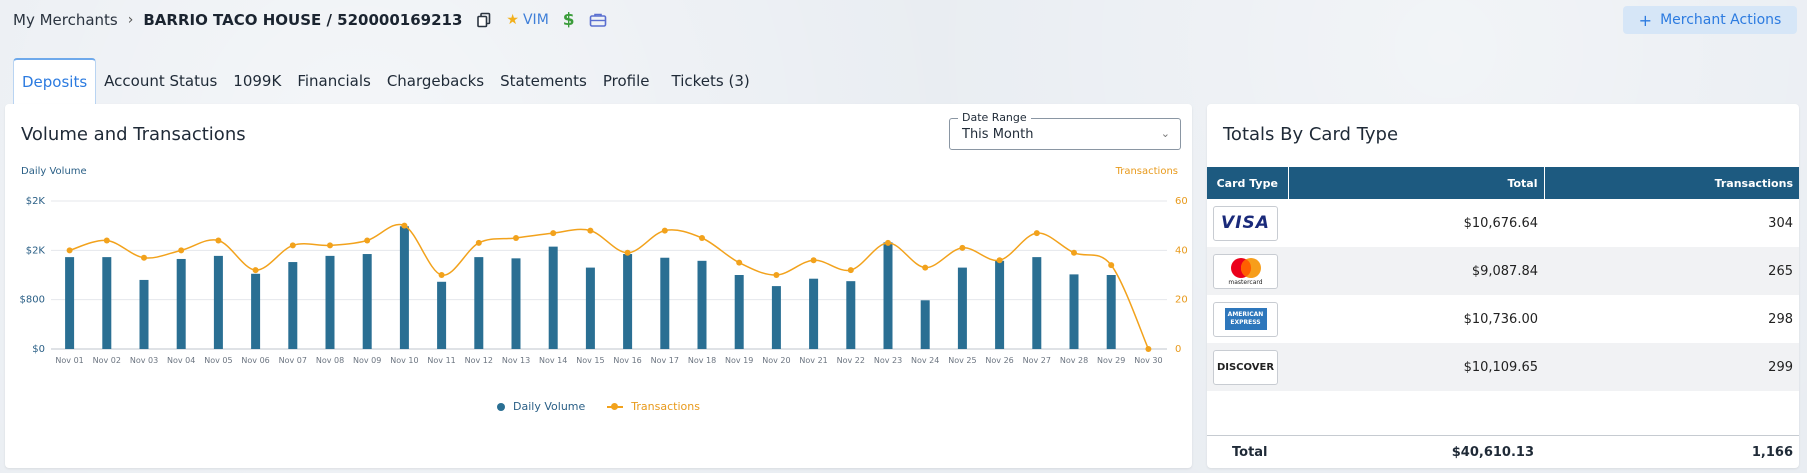 The height and width of the screenshot is (473, 1807). What do you see at coordinates (32, 300) in the screenshot?
I see `y-tick-label-left: $800` at bounding box center [32, 300].